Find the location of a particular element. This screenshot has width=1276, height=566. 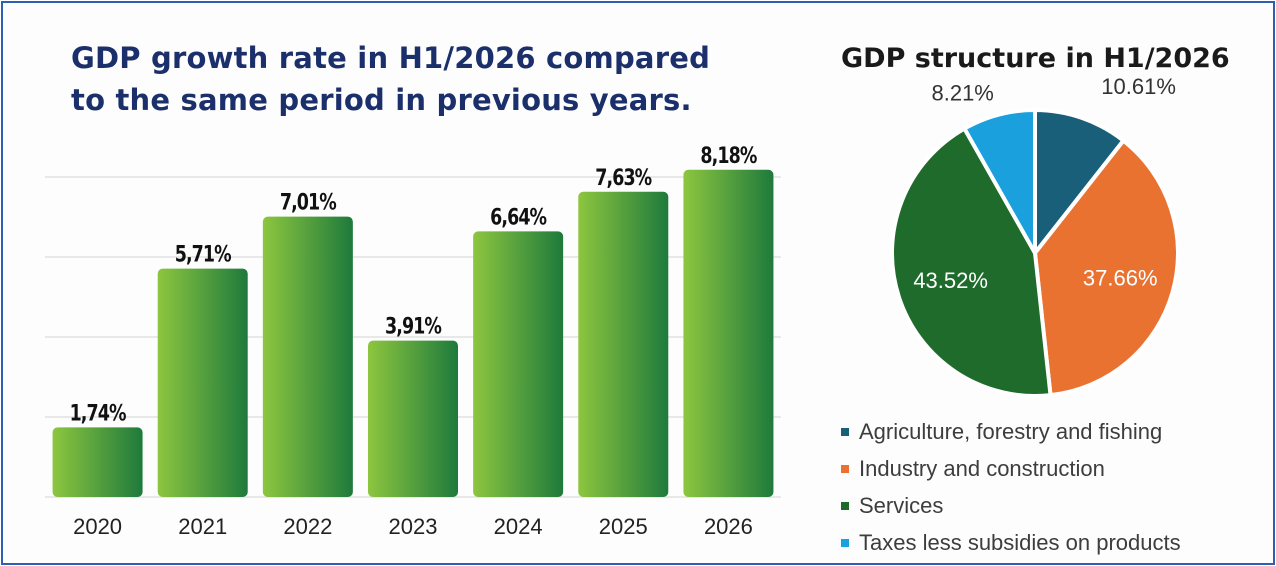

bar-2022 is located at coordinates (307, 356).